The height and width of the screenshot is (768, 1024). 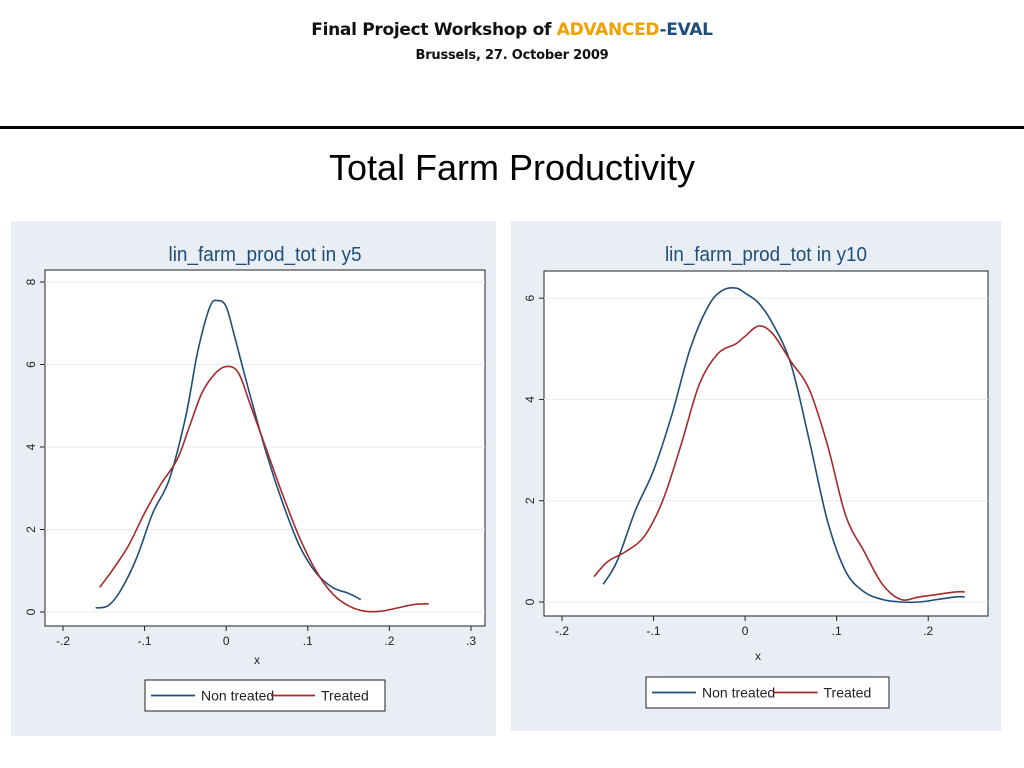 What do you see at coordinates (434, 30) in the screenshot?
I see `header-title-prefix: Final Project Workshop of` at bounding box center [434, 30].